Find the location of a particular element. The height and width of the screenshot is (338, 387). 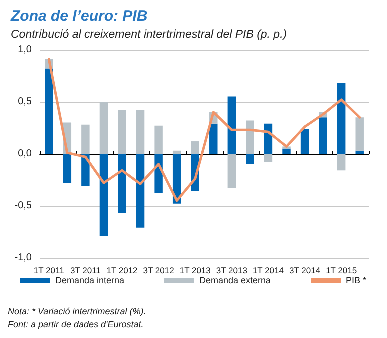

legend-label: PIB * is located at coordinates (357, 281).